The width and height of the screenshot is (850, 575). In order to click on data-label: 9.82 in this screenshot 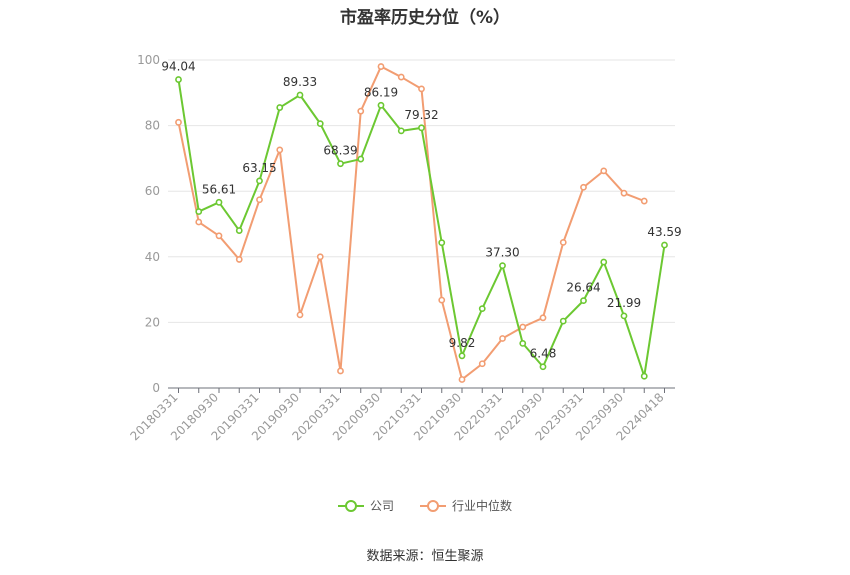, I will do `click(462, 343)`.